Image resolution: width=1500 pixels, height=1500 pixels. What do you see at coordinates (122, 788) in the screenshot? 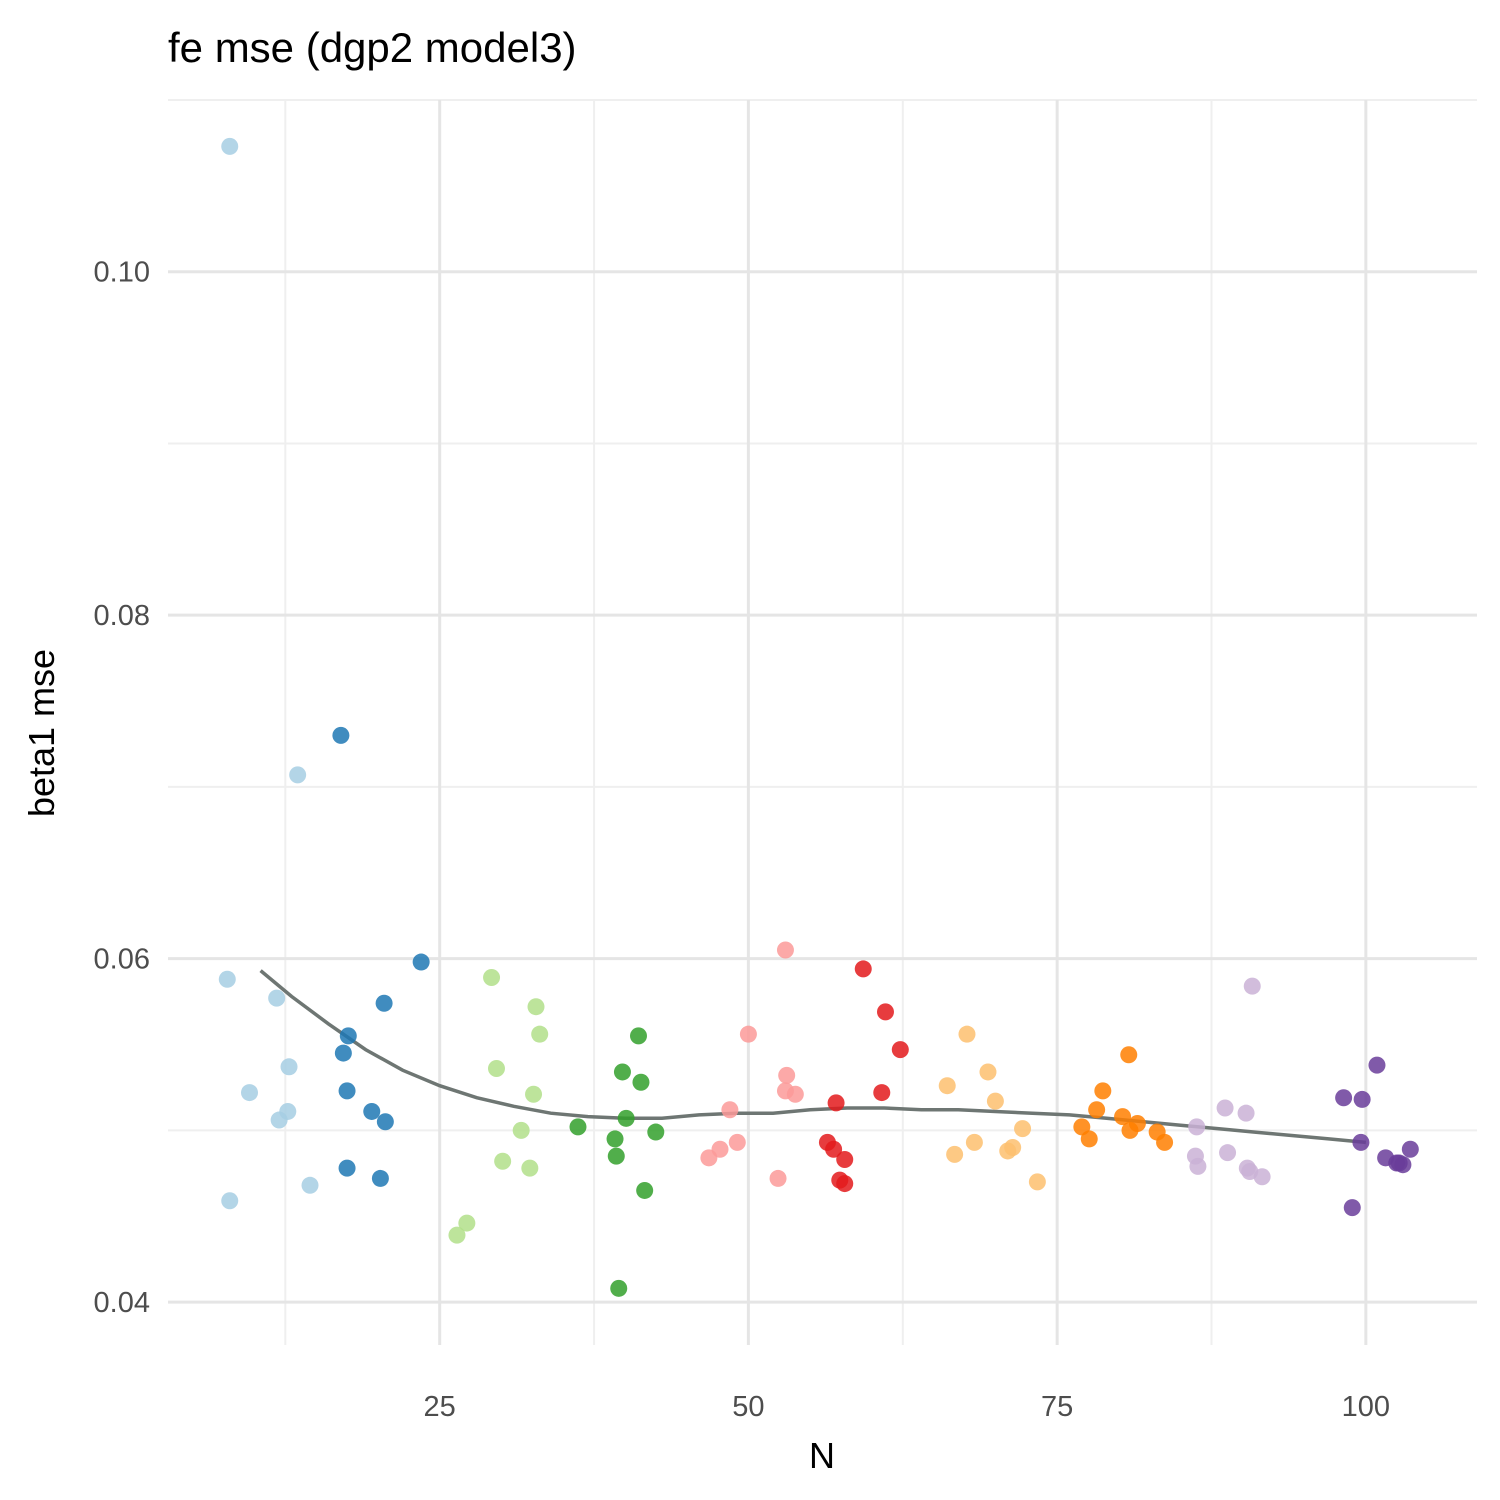
I see `y-axis: 0.04 0.06 0.08 0.10` at bounding box center [122, 788].